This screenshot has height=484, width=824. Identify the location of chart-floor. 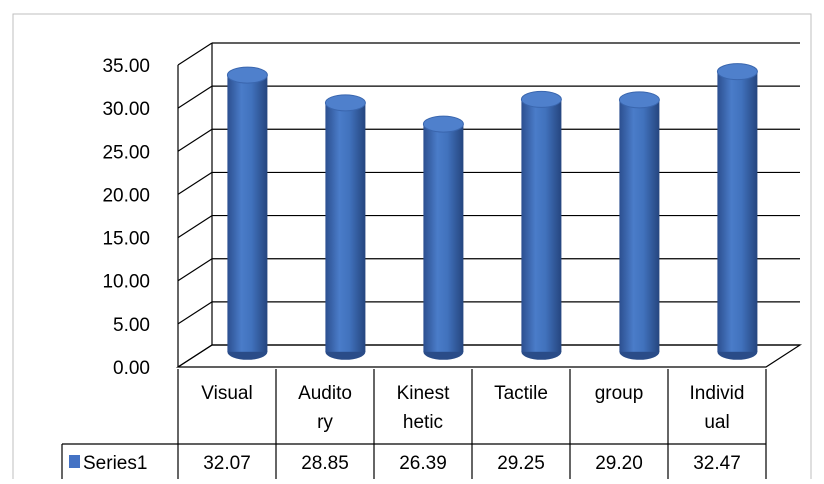
(489, 356).